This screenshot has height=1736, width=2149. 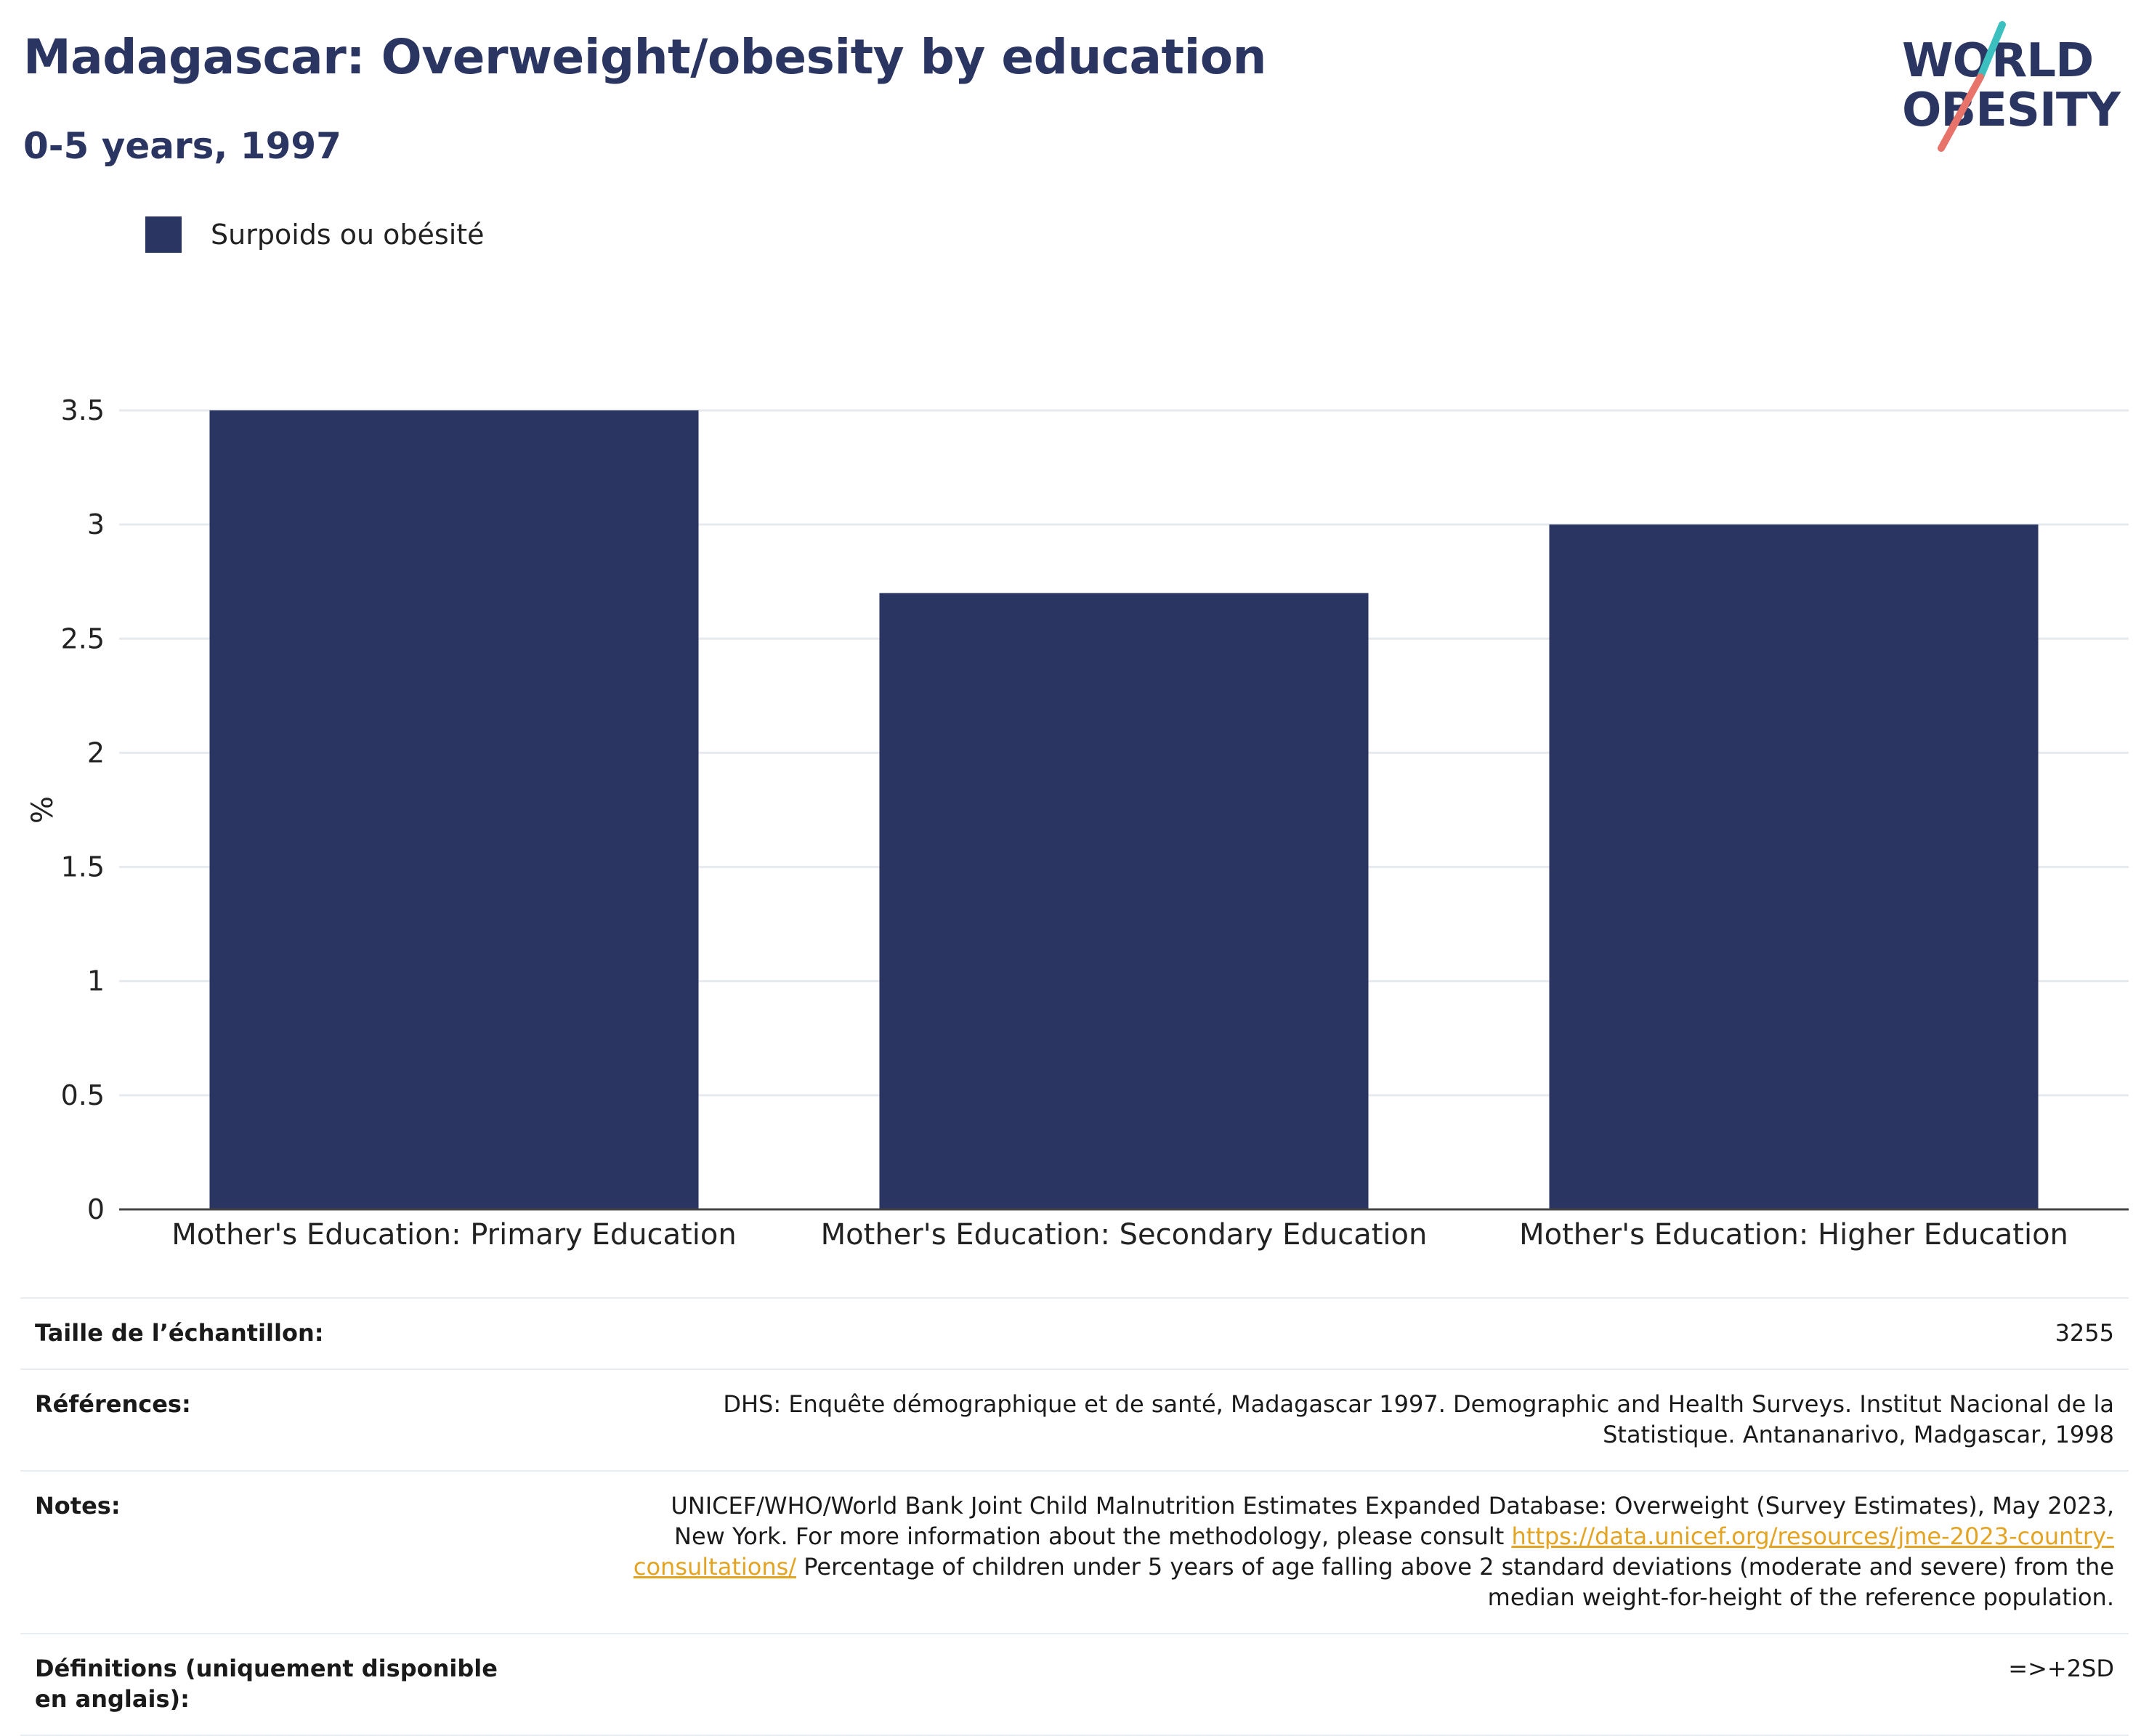 I want to click on logo-slash-icon, so click(x=1972, y=86).